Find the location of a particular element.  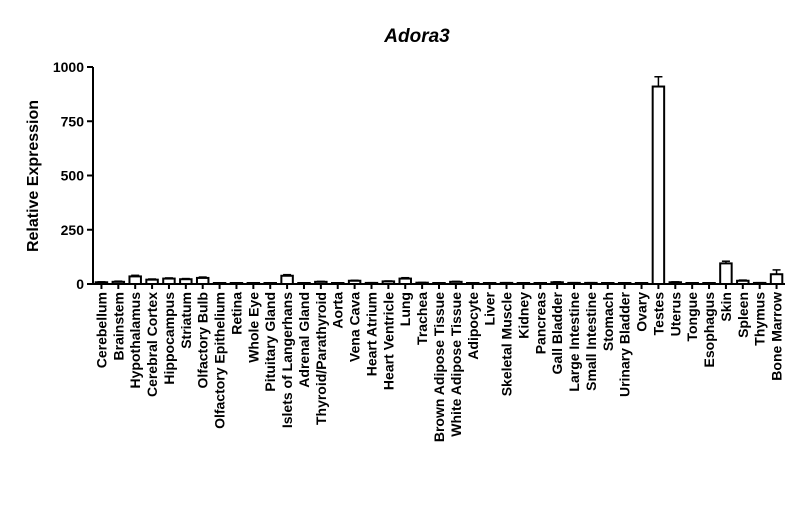

x-tick-label: Pancreas is located at coordinates (540, 323).